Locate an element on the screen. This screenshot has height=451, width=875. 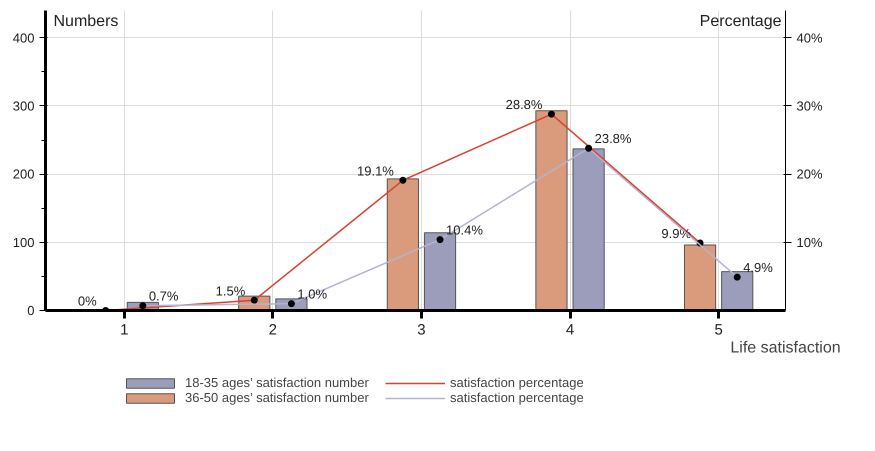
y-tick-label: 0 is located at coordinates (31, 310).